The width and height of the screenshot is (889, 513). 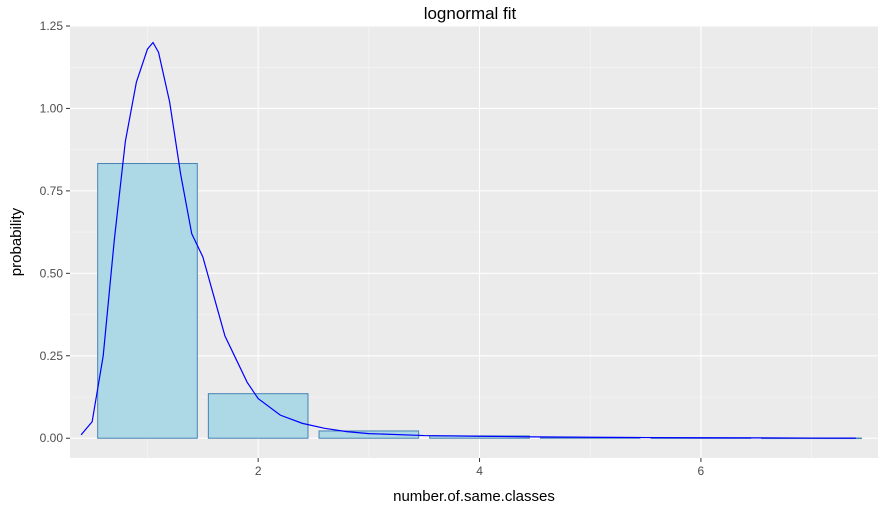 What do you see at coordinates (52, 191) in the screenshot?
I see `y-tick-label: 0.75` at bounding box center [52, 191].